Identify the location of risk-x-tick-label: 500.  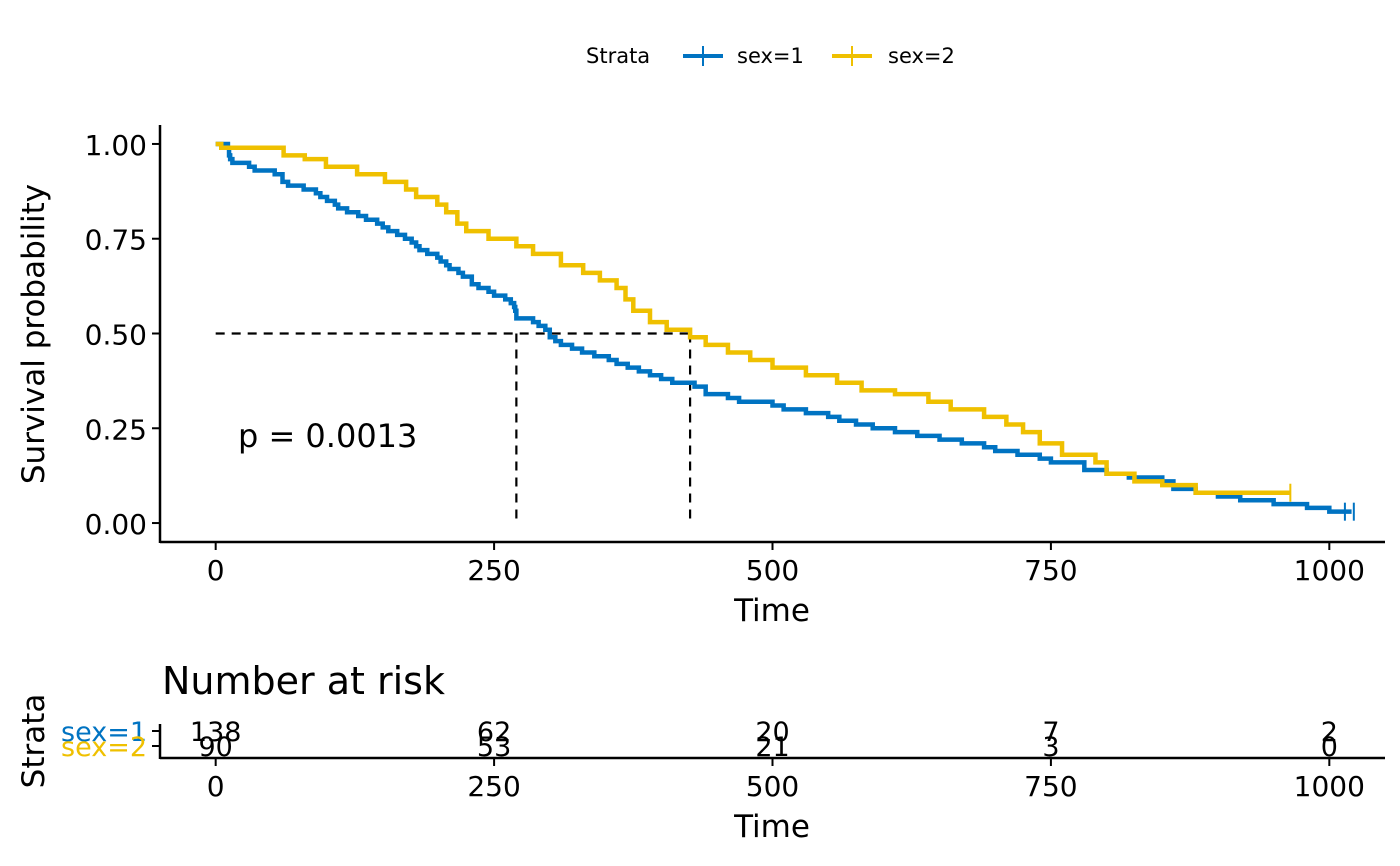
(772, 786).